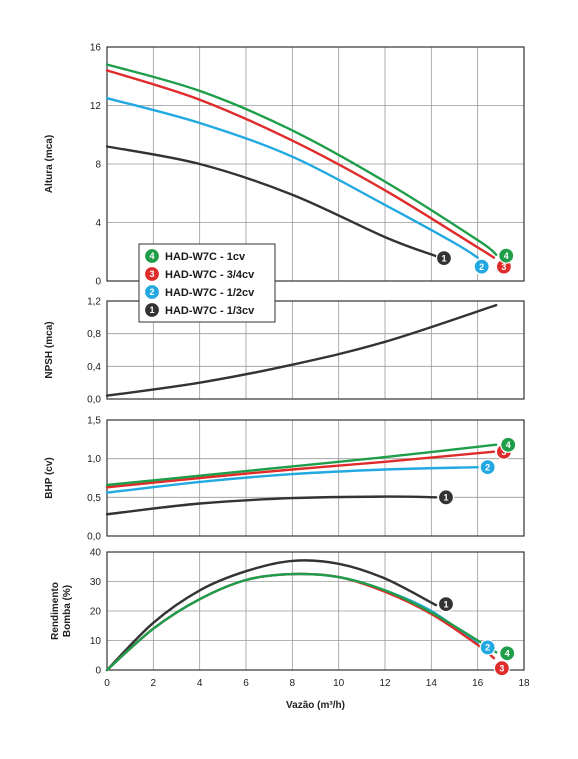 This screenshot has width=578, height=759. Describe the element at coordinates (94, 367) in the screenshot. I see `y-tick-label: 0,4` at that location.